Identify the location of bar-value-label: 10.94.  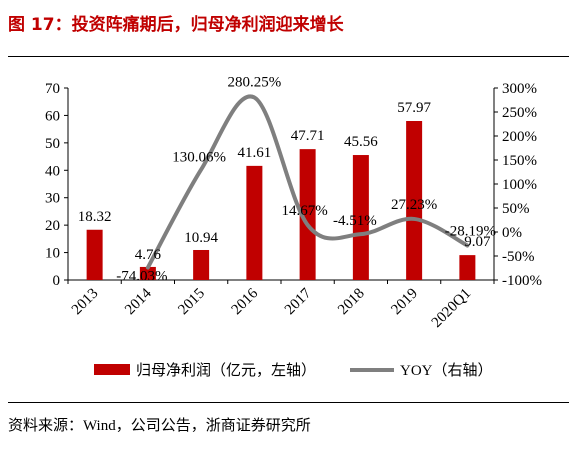
(201, 238).